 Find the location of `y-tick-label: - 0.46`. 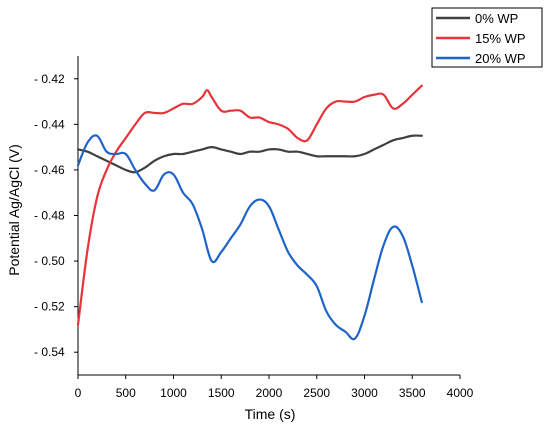

y-tick-label: - 0.46 is located at coordinates (49, 170).